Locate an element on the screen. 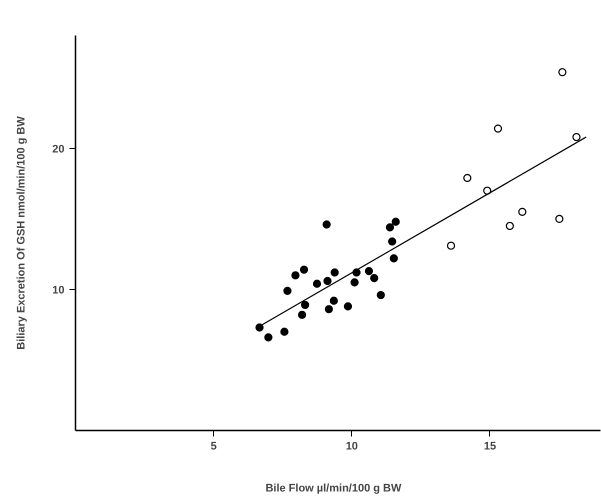 This screenshot has height=497, width=601. x-tick-label: 15 is located at coordinates (490, 446).